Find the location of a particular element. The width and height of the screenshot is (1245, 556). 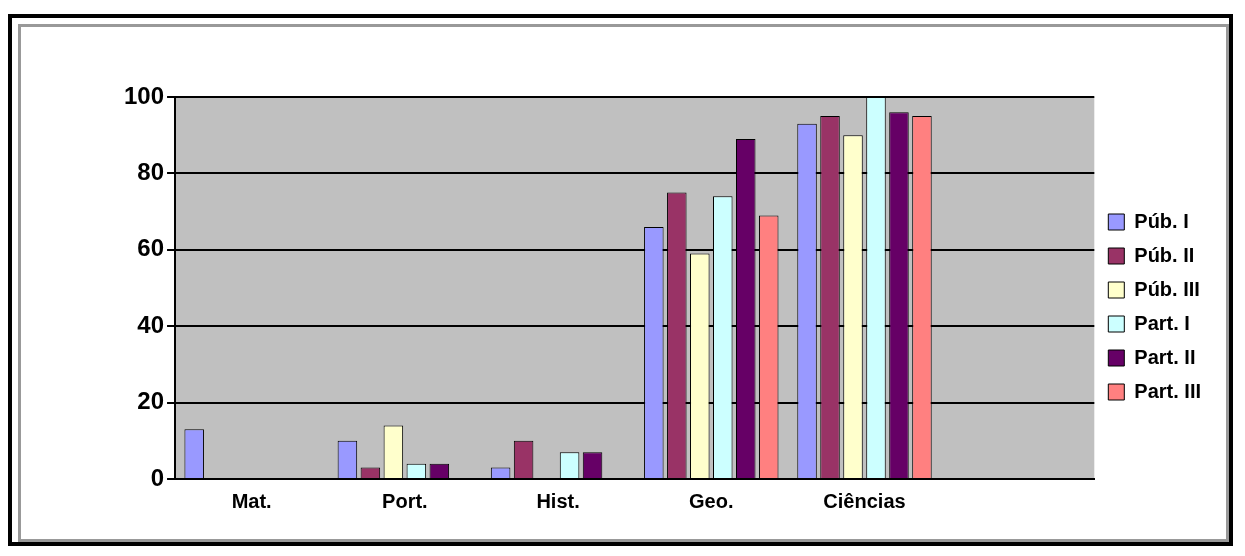

legend-label: Púb. I is located at coordinates (1161, 220).